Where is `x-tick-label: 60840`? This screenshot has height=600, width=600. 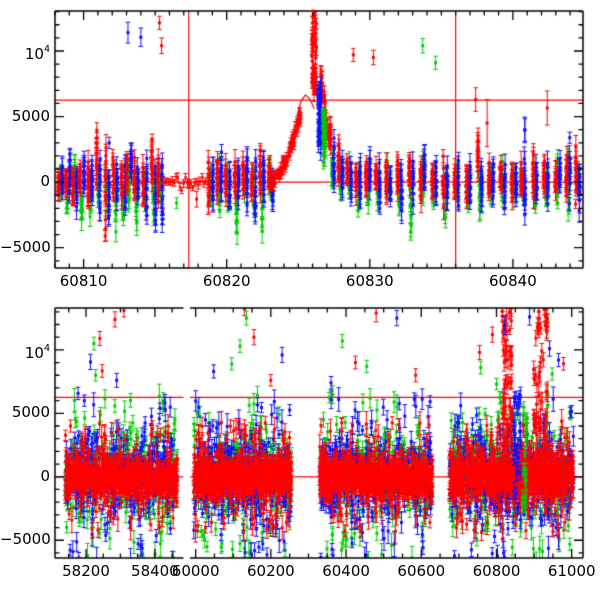
x-tick-label: 60840 is located at coordinates (513, 281).